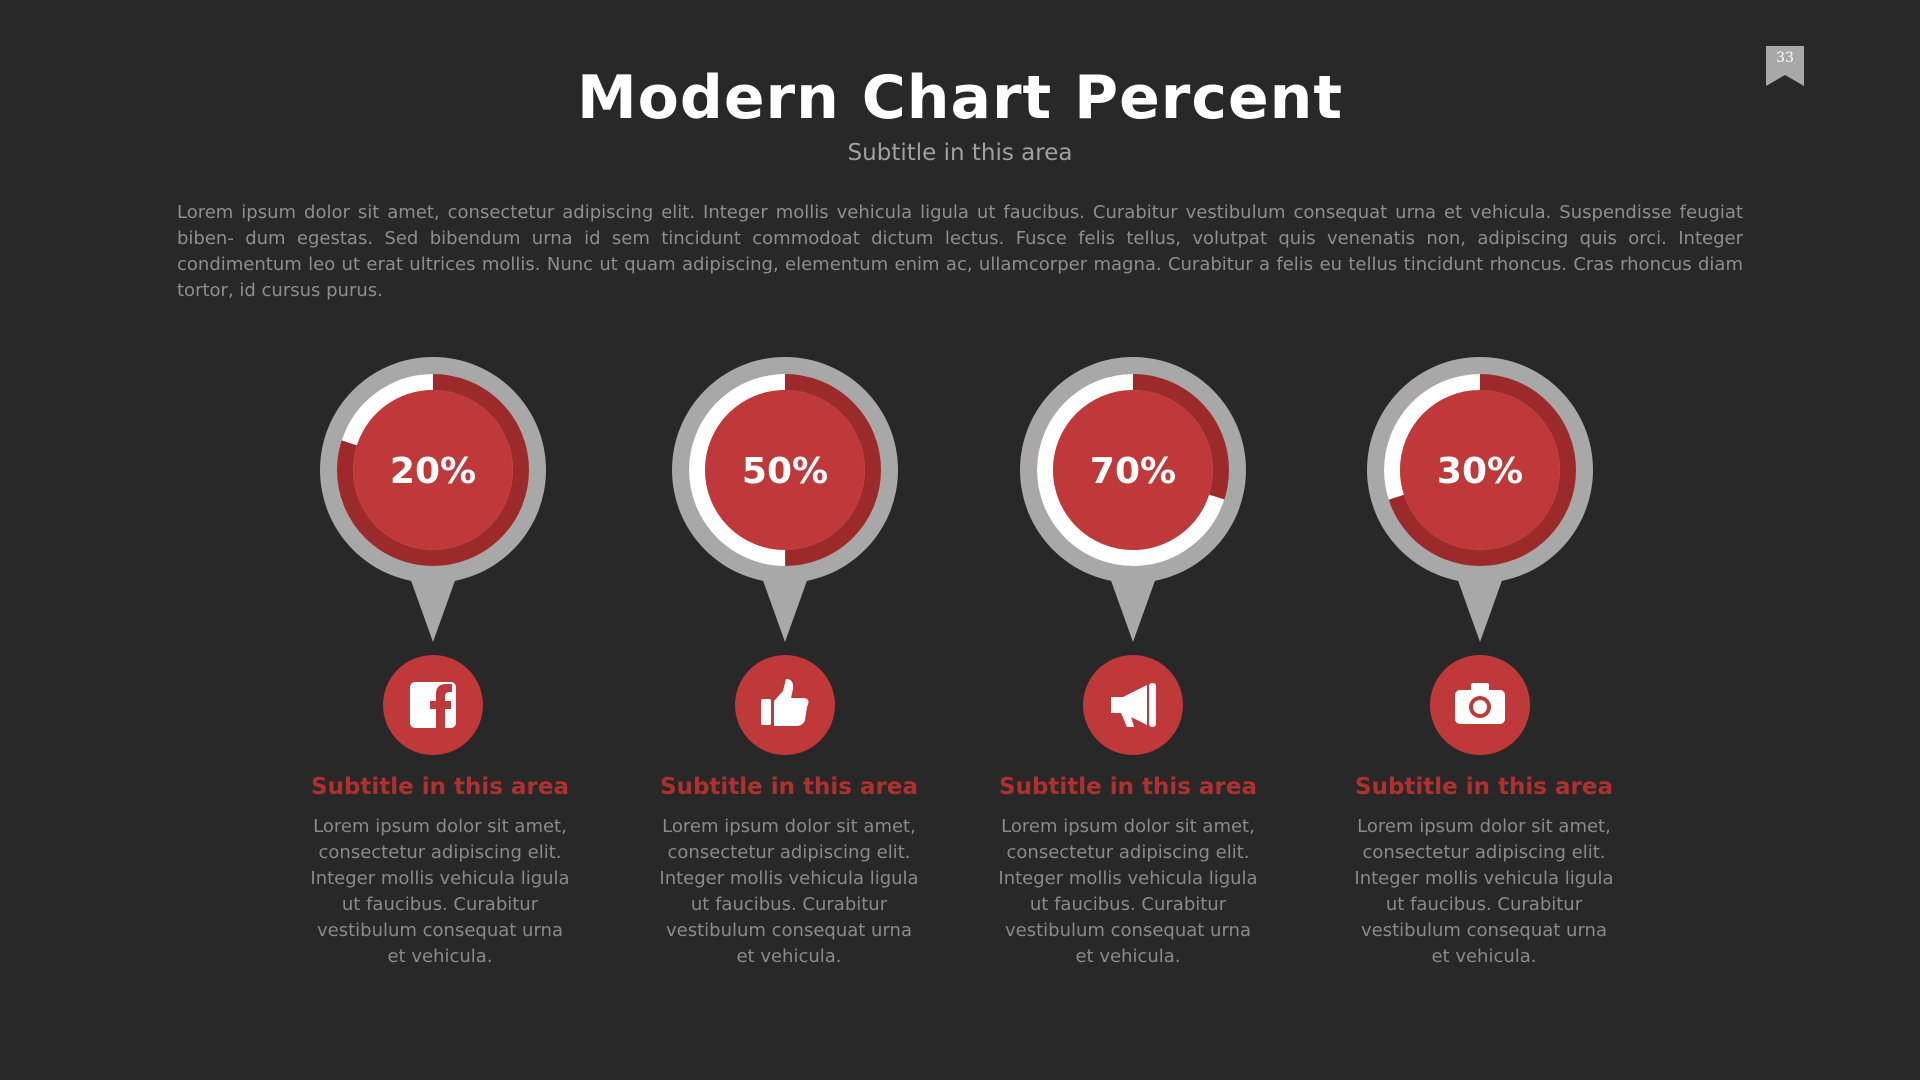 Image resolution: width=1920 pixels, height=1080 pixels. Describe the element at coordinates (433, 705) in the screenshot. I see `facebook-icon` at that location.